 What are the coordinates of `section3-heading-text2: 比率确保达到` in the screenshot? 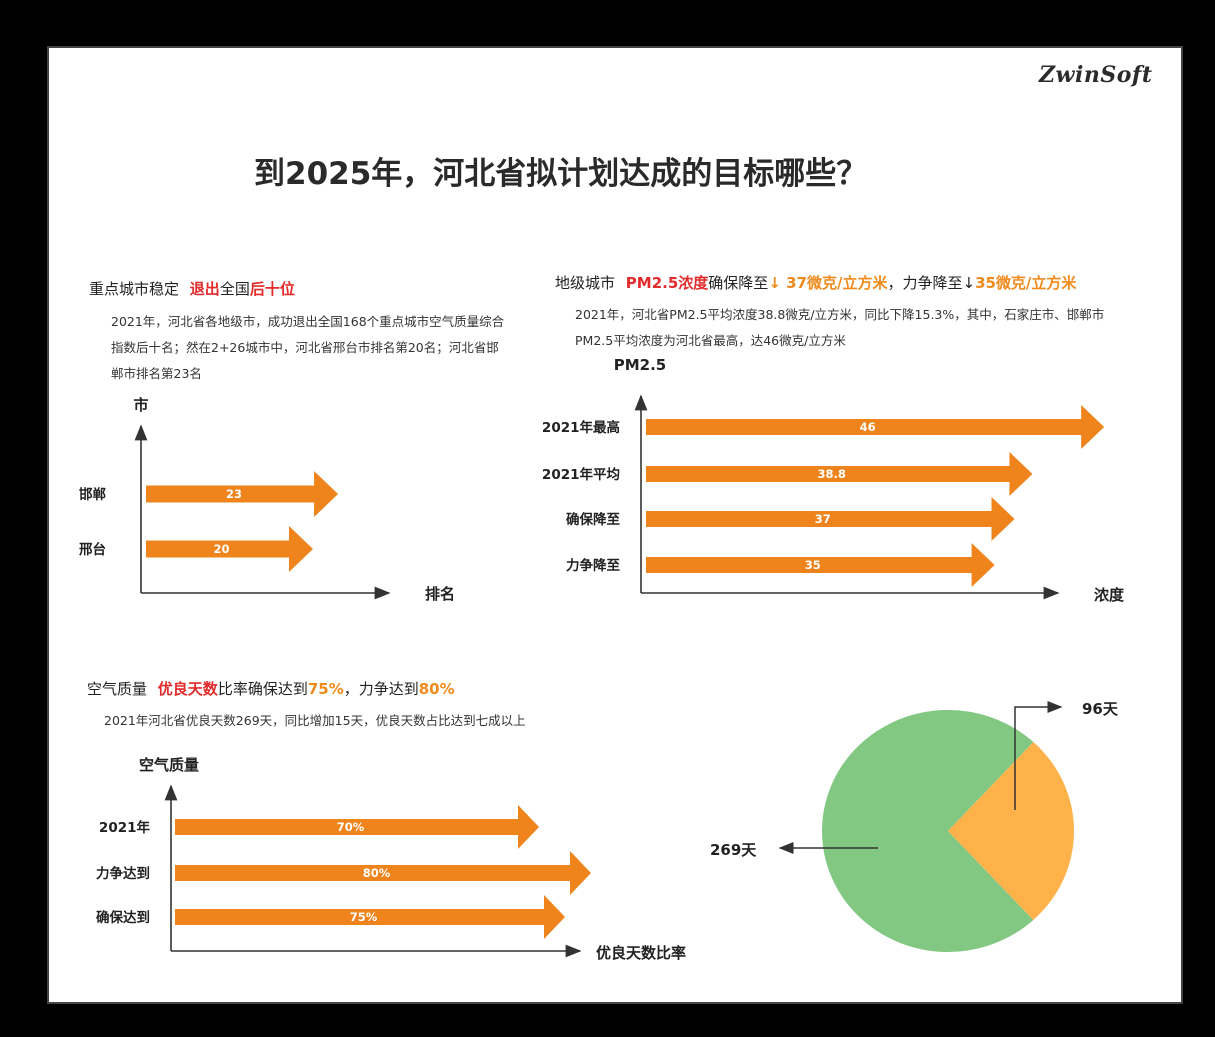 It's located at (262, 689).